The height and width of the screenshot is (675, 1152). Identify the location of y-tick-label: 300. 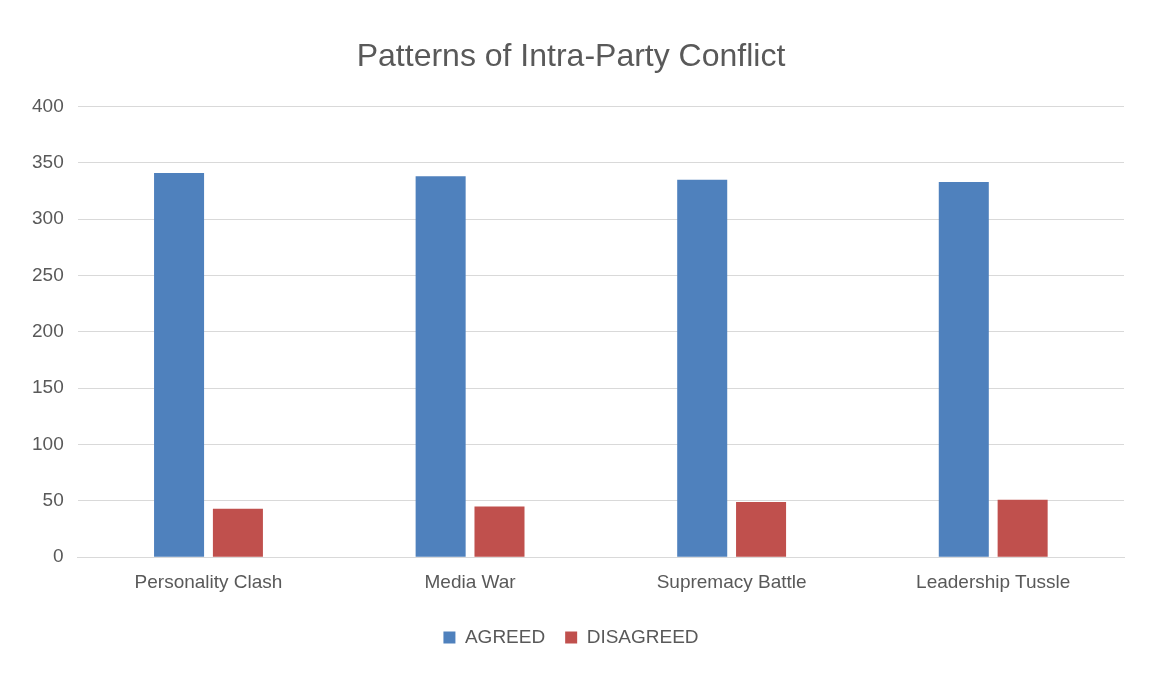
(48, 218).